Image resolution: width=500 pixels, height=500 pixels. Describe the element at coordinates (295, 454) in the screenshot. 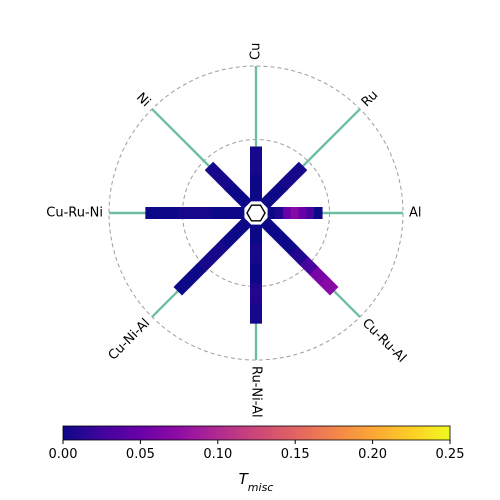

I see `colorbar-tick-label-3: 0.15` at that location.